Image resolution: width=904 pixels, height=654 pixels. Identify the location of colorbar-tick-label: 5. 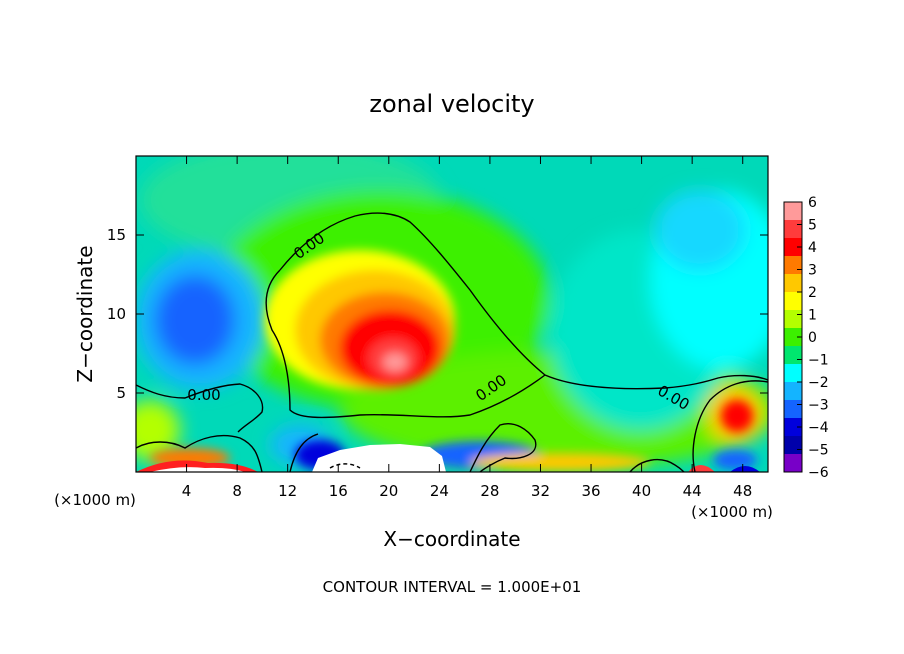
(812, 226).